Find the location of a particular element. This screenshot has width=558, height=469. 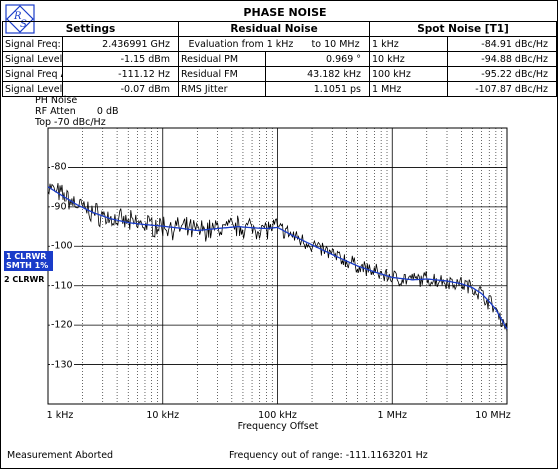

evaluation-prefix: Evaluation from 1 kHz is located at coordinates (241, 44).